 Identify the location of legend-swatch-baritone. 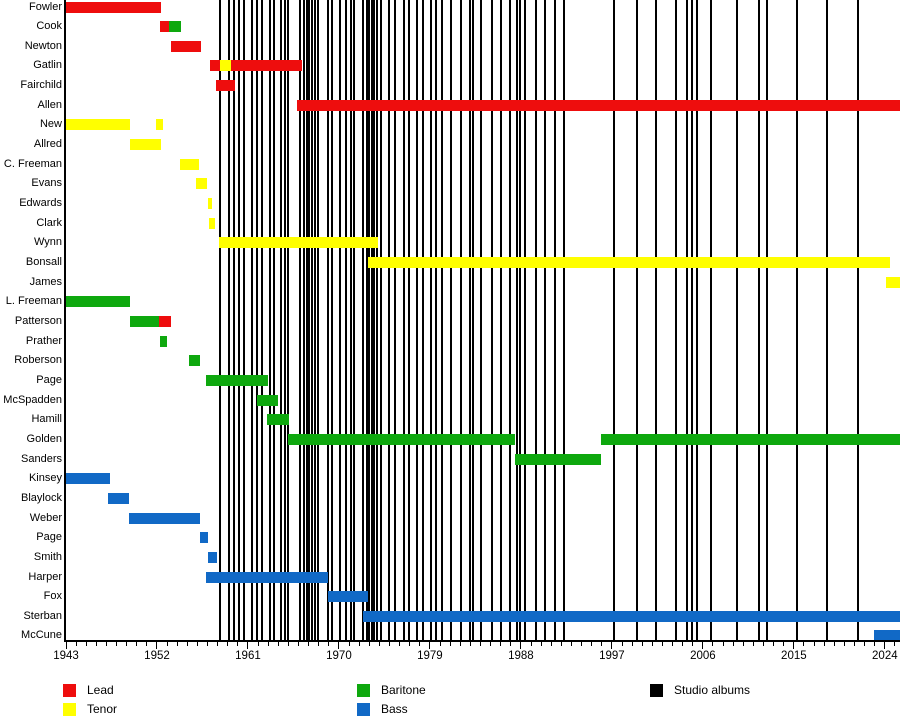
(363, 690).